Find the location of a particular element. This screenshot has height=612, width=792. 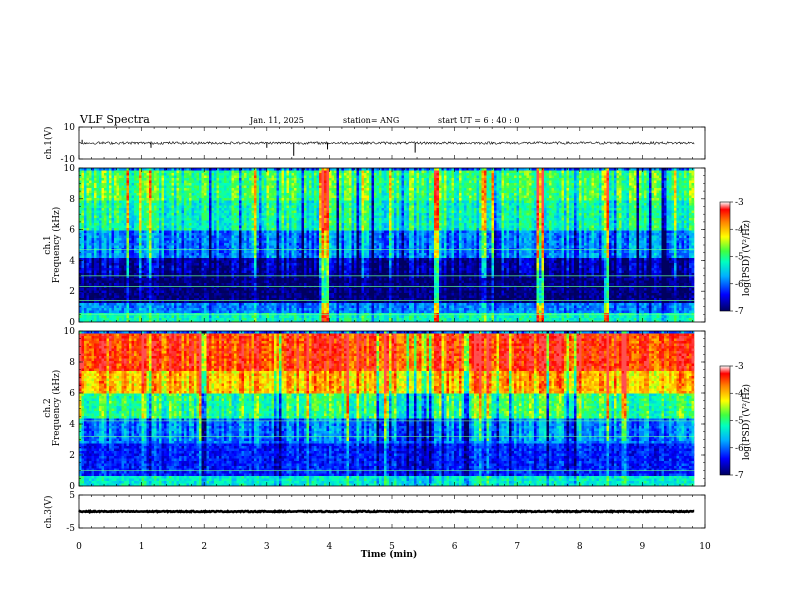

ch3-waveform-ylabel: ch.3(V) is located at coordinates (48, 512).